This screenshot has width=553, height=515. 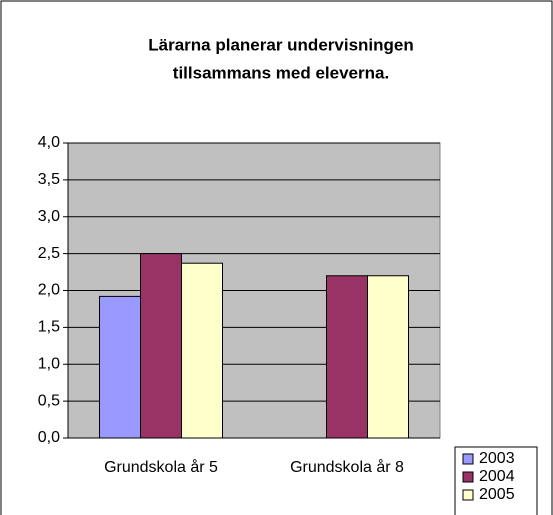 I want to click on y-tick-label: 0,0, so click(x=49, y=437).